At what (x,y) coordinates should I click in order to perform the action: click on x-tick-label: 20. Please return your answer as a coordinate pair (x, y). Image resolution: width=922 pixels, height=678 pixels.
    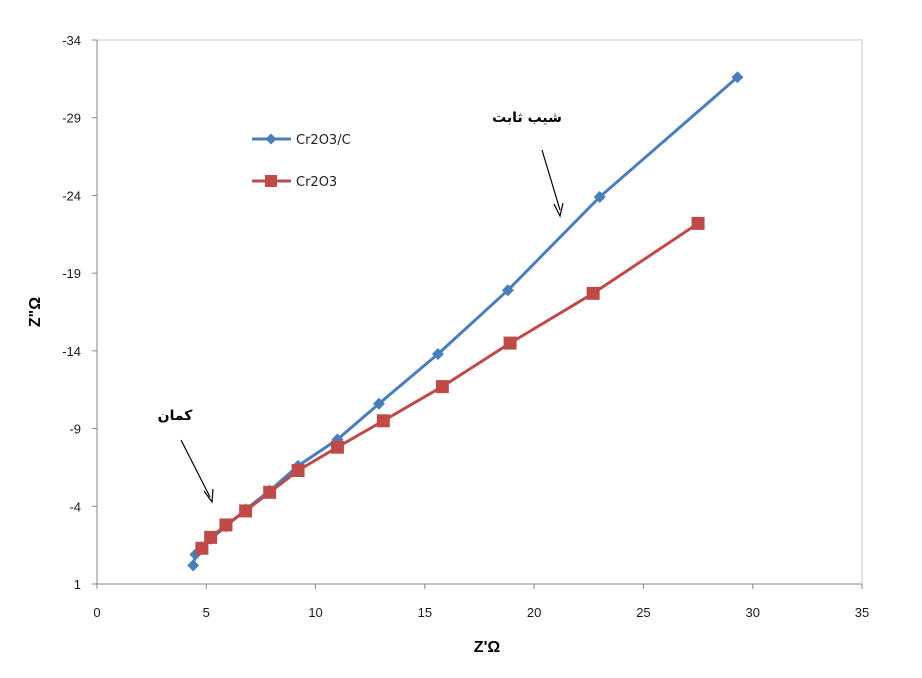
    Looking at the image, I should click on (534, 612).